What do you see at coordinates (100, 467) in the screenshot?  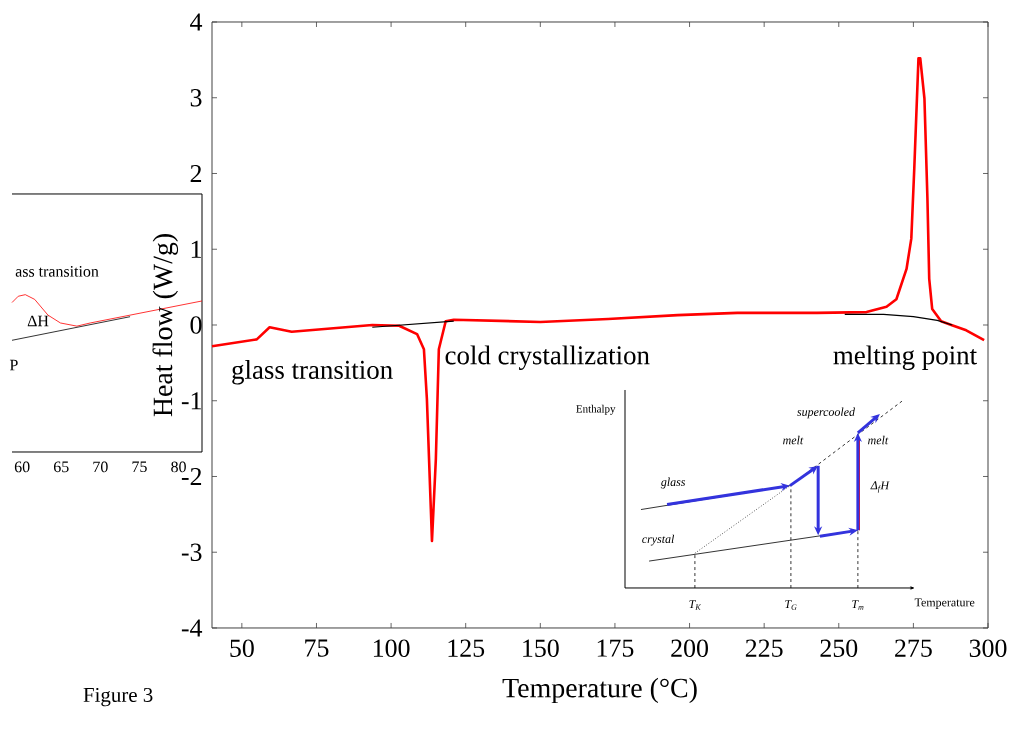 I see `x-tick-label: 70` at bounding box center [100, 467].